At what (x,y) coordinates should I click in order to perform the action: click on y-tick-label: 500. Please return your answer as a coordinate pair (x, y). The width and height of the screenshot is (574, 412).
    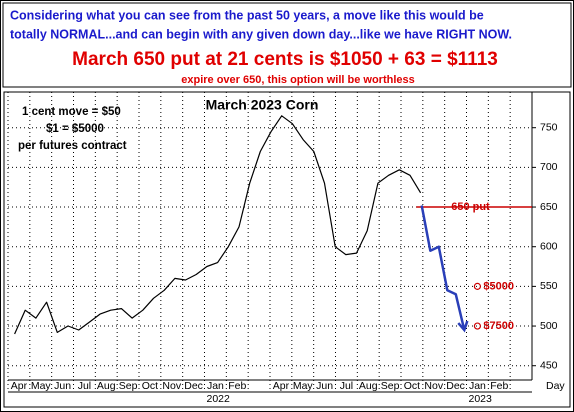
    Looking at the image, I should click on (549, 326).